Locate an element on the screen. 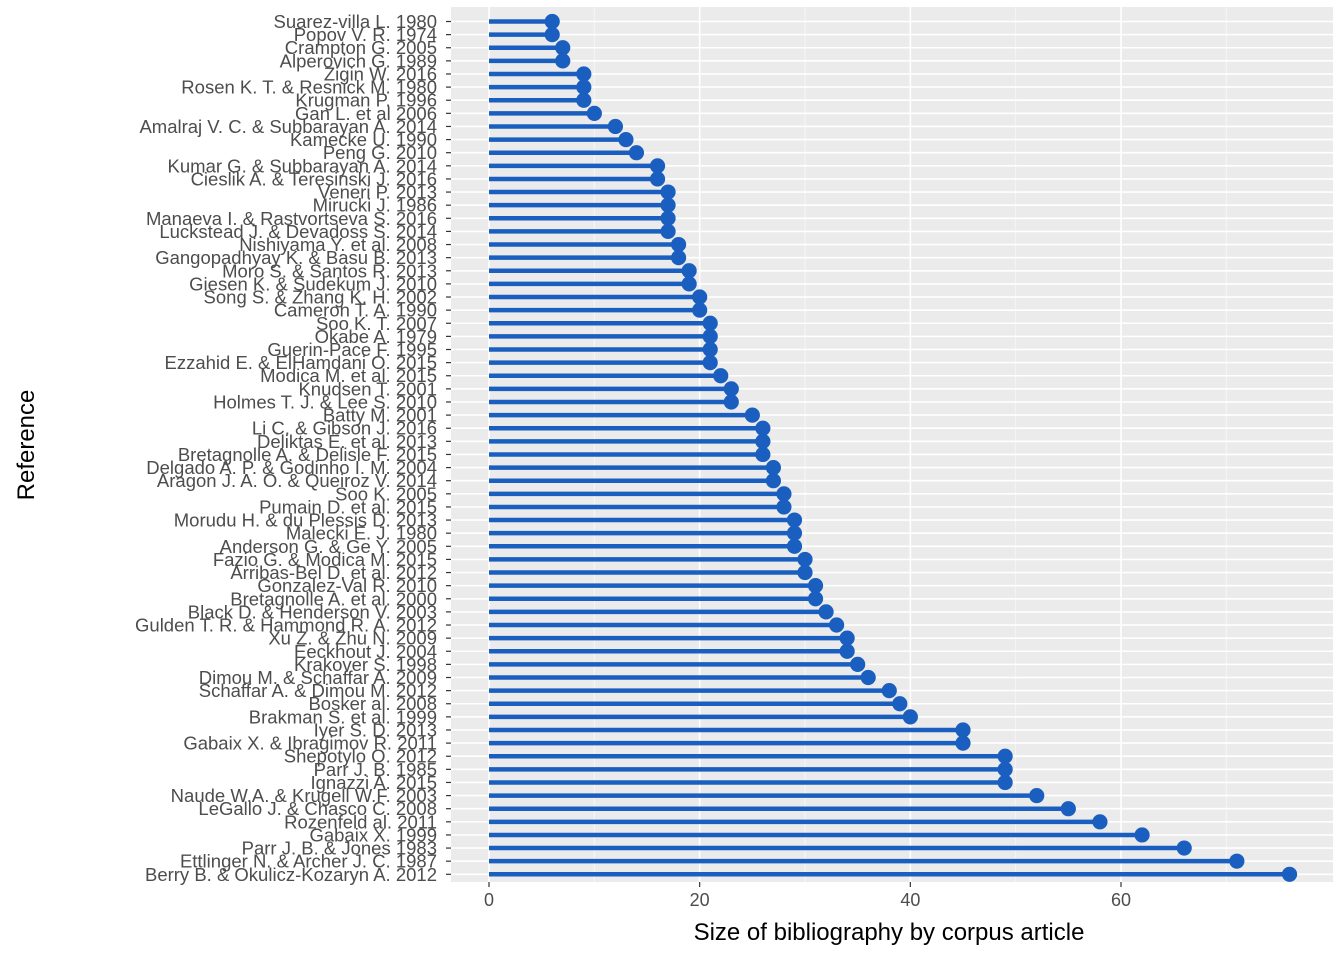 The image size is (1344, 960). y-tick-label: Ignazzi A. 2015 is located at coordinates (373, 782).